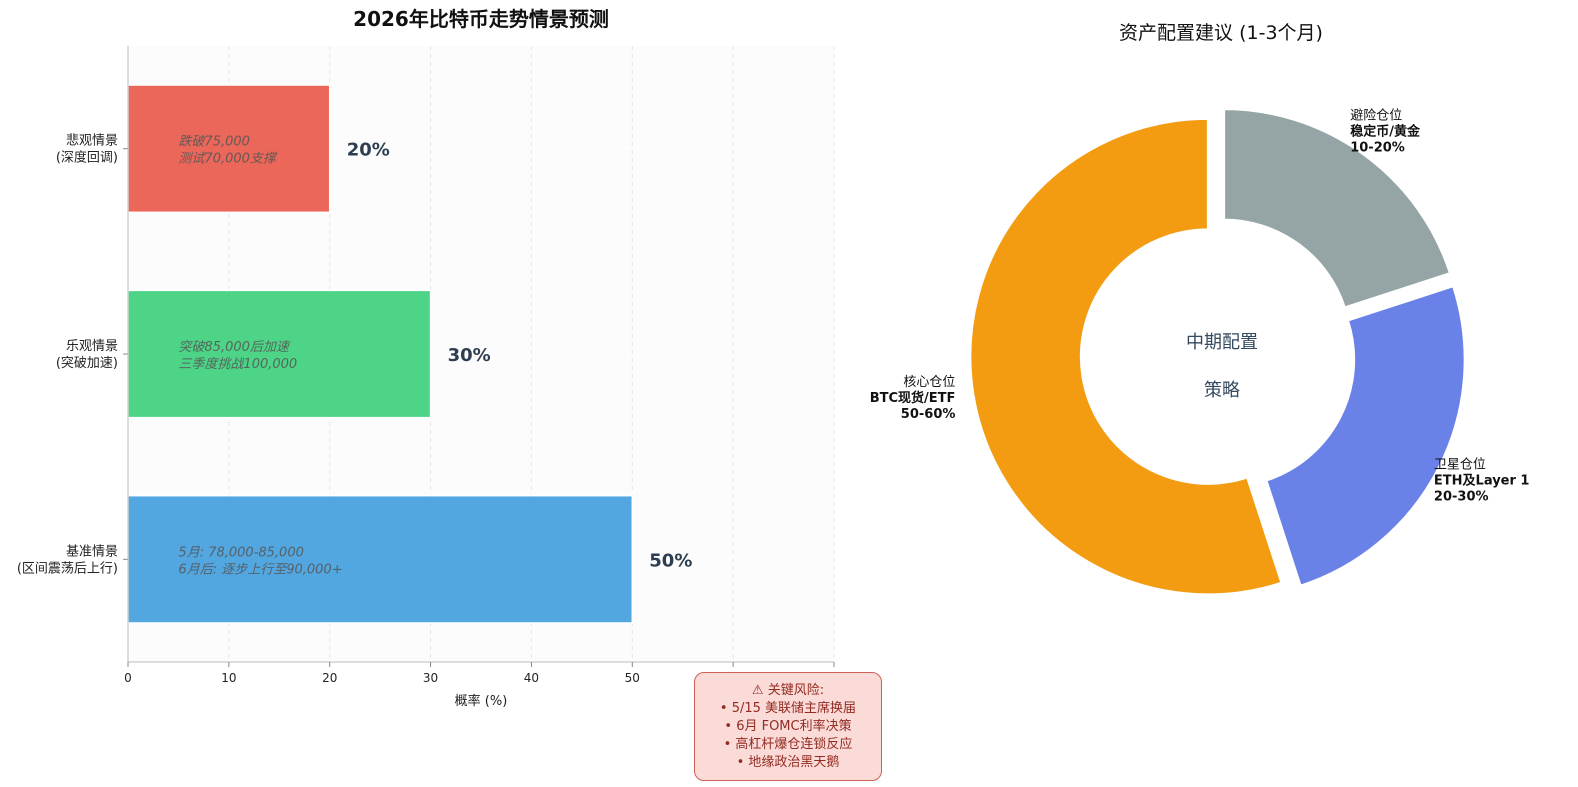 The height and width of the screenshot is (787, 1578). Describe the element at coordinates (1385, 132) in the screenshot. I see `slice-detail-label: 稳定币/黄金` at that location.